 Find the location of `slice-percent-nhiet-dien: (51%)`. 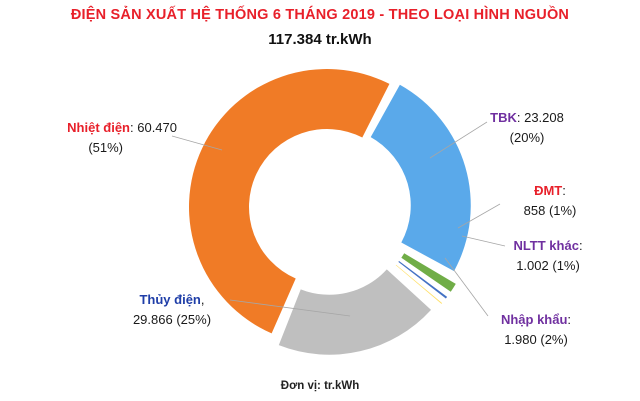

slice-percent-nhiet-dien: (51%) is located at coordinates (105, 147).